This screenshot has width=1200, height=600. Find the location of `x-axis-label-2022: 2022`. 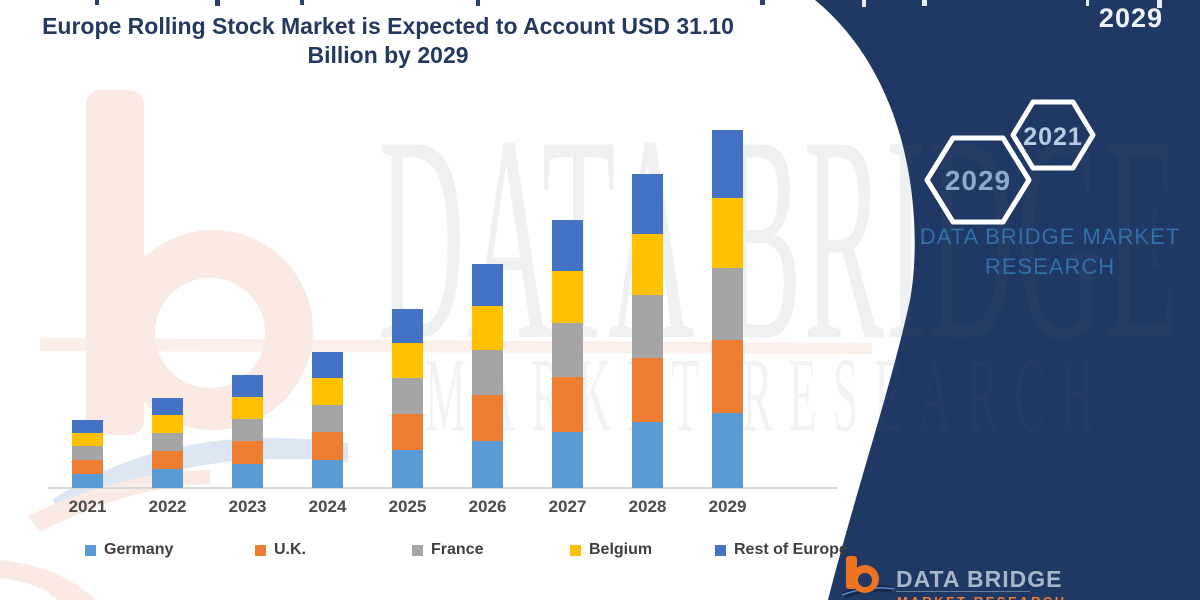

x-axis-label-2022: 2022 is located at coordinates (167, 506).